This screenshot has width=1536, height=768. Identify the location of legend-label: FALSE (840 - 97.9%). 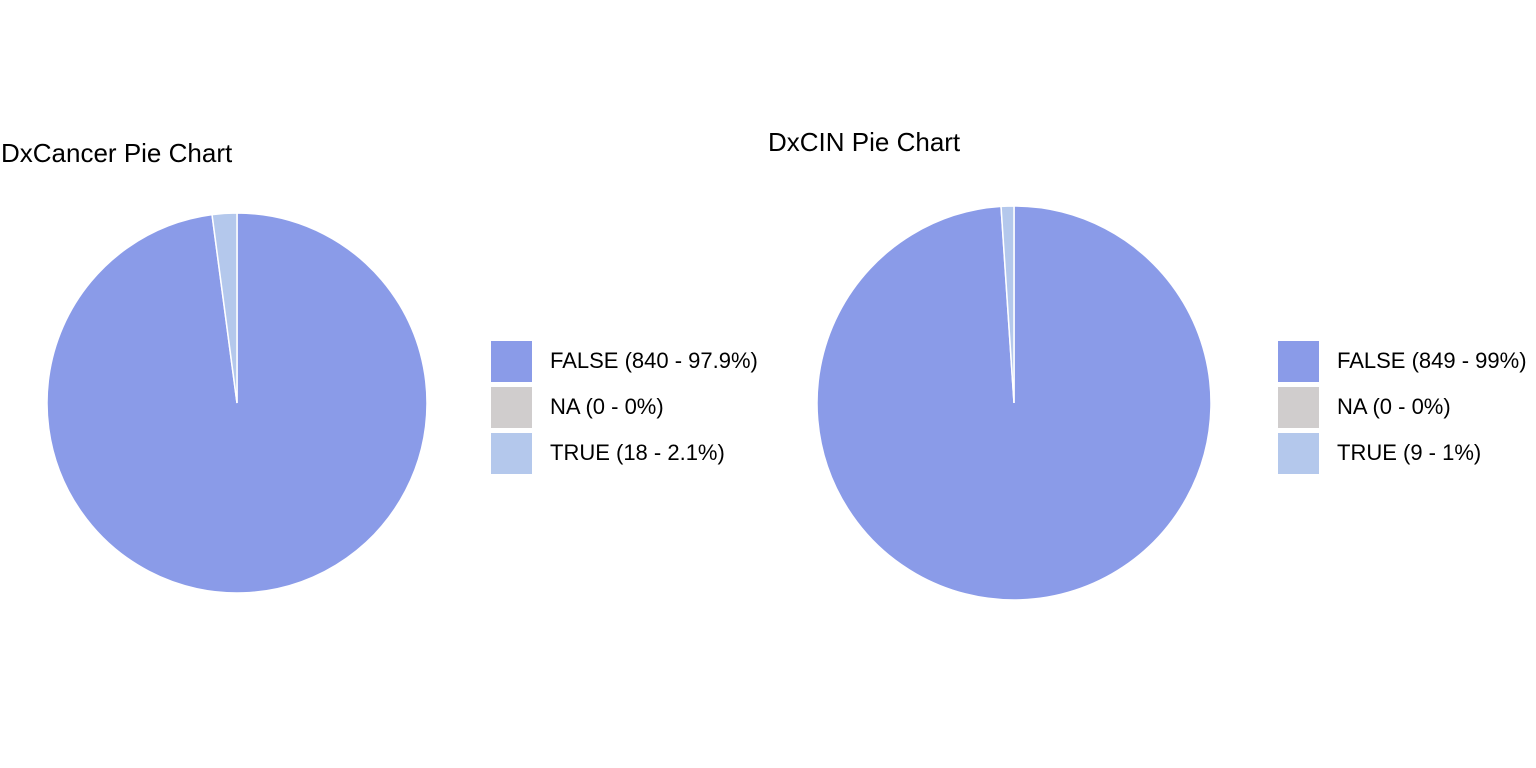
(654, 360).